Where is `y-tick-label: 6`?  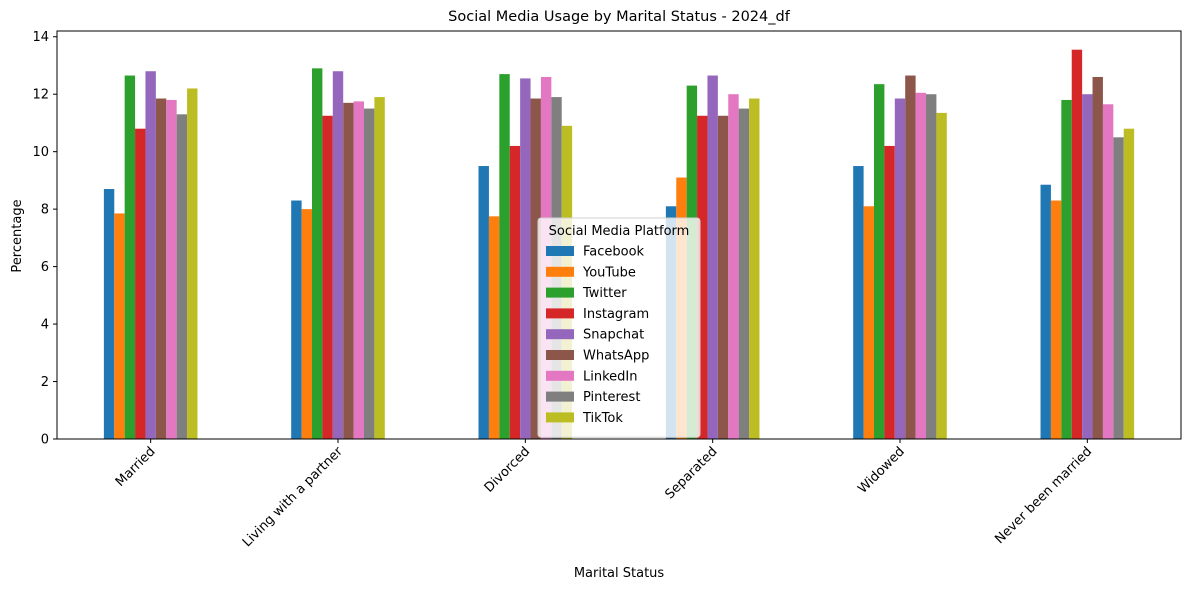
y-tick-label: 6 is located at coordinates (45, 267).